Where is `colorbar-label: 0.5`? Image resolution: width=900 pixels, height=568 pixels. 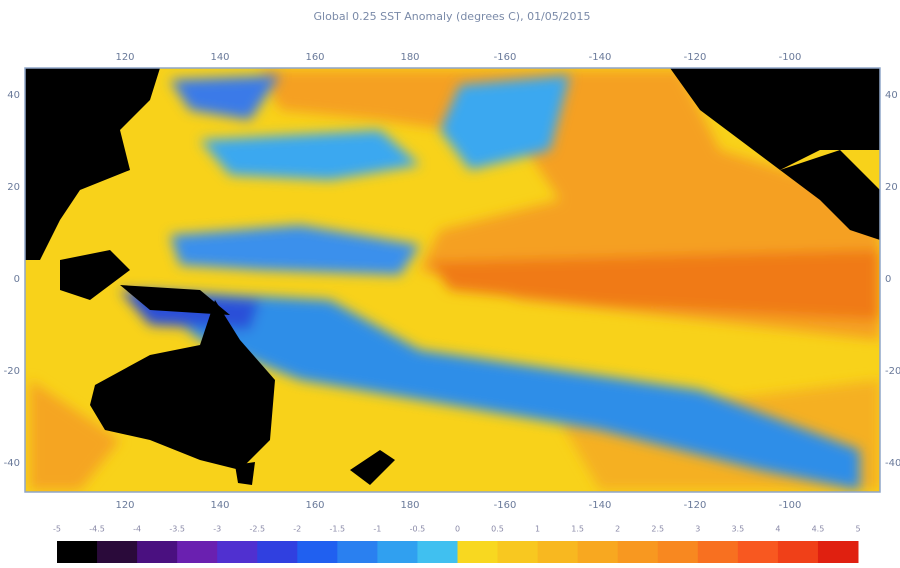 colorbar-label: 0.5 is located at coordinates (497, 529).